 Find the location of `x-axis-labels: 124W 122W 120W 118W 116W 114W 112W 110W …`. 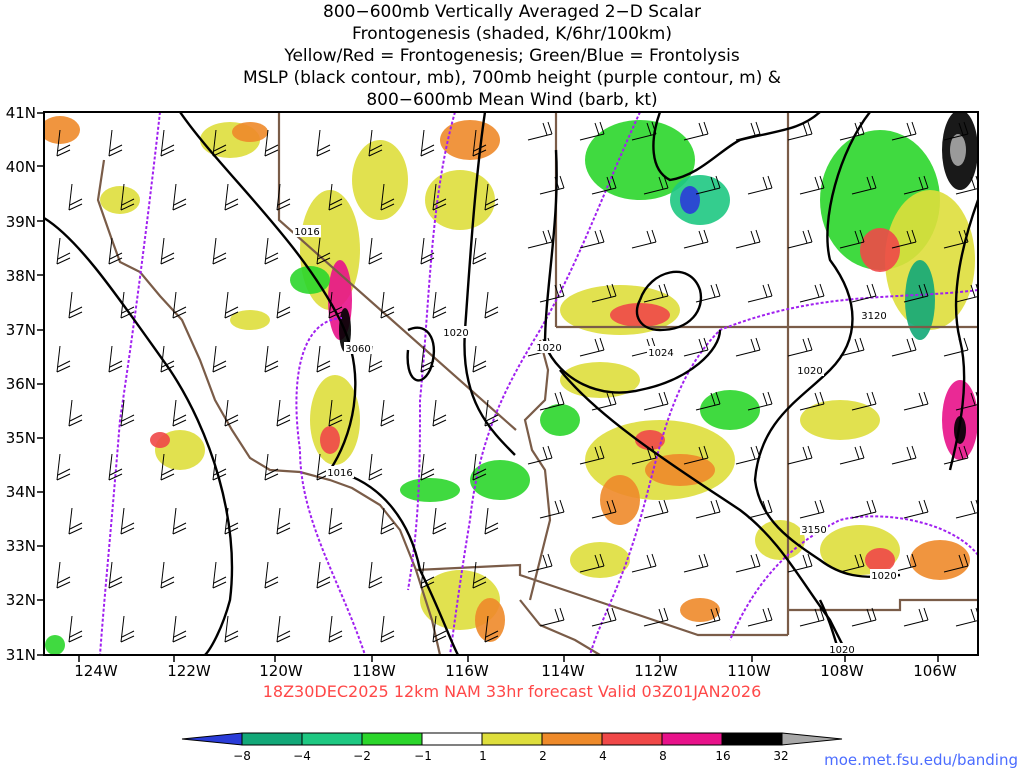

x-axis-labels: 124W 122W 120W 118W 116W 114W 112W 110W … is located at coordinates (515, 671).